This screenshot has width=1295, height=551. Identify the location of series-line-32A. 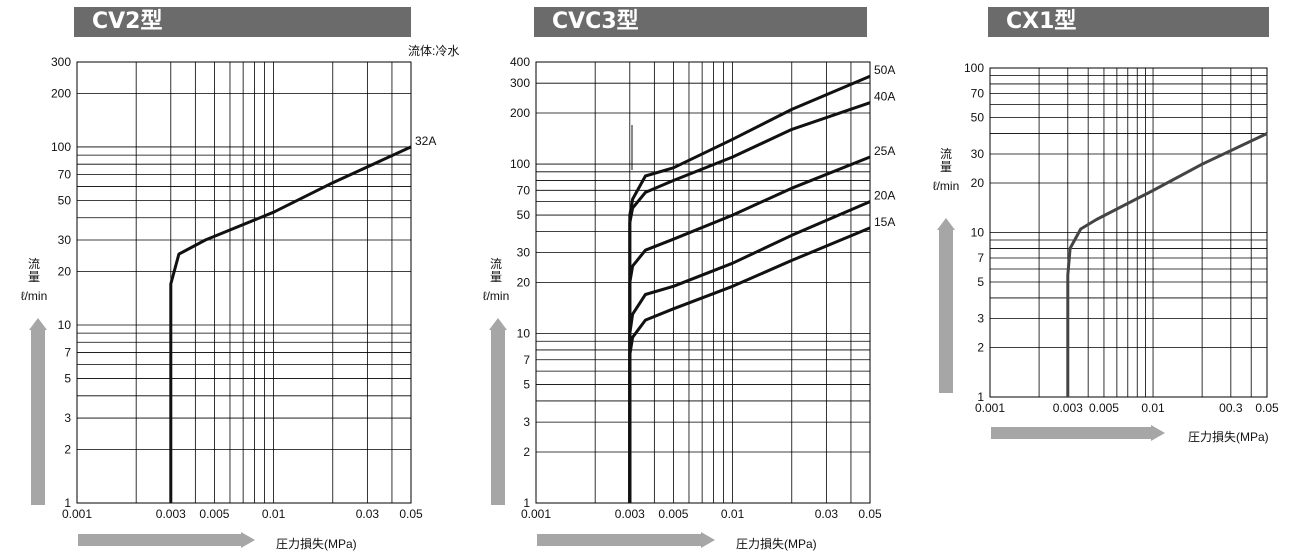
(290, 324).